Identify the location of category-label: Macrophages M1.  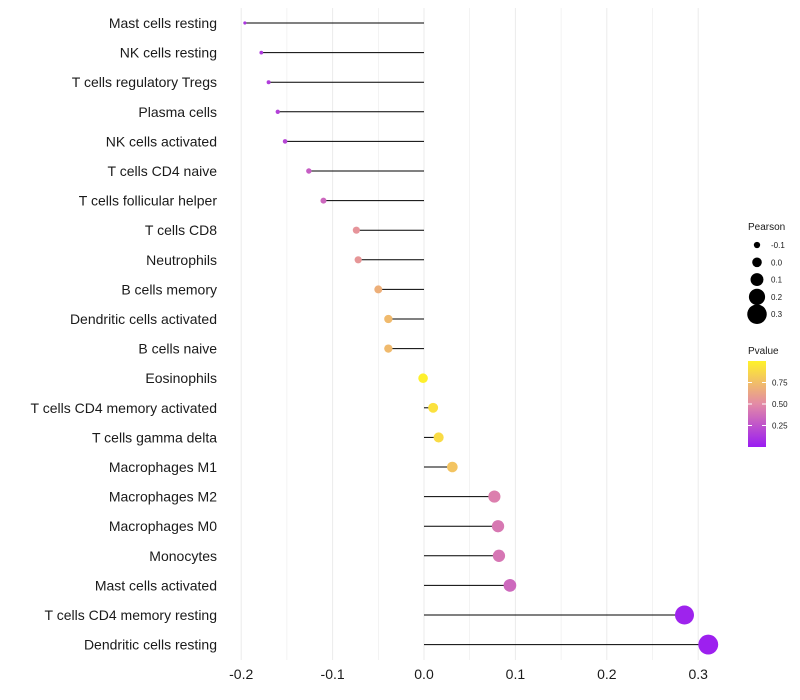
(163, 467).